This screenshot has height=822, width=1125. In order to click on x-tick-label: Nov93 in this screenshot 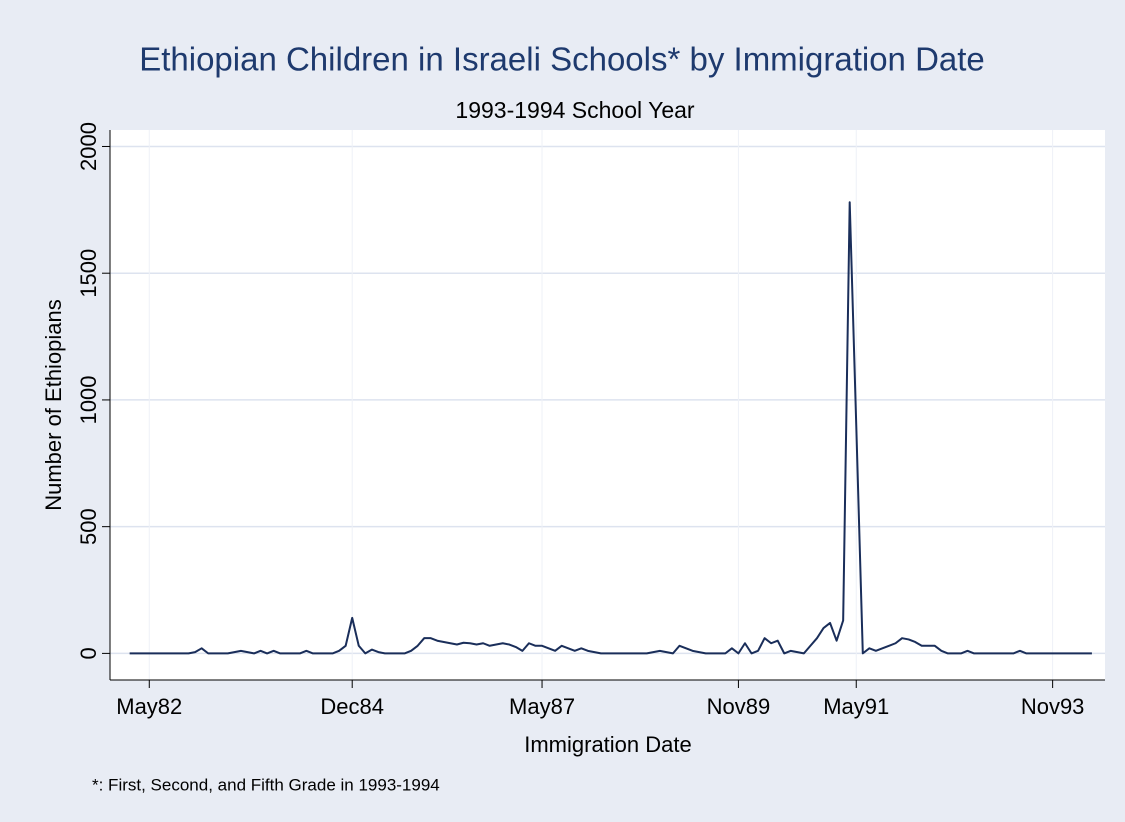, I will do `click(1053, 706)`.